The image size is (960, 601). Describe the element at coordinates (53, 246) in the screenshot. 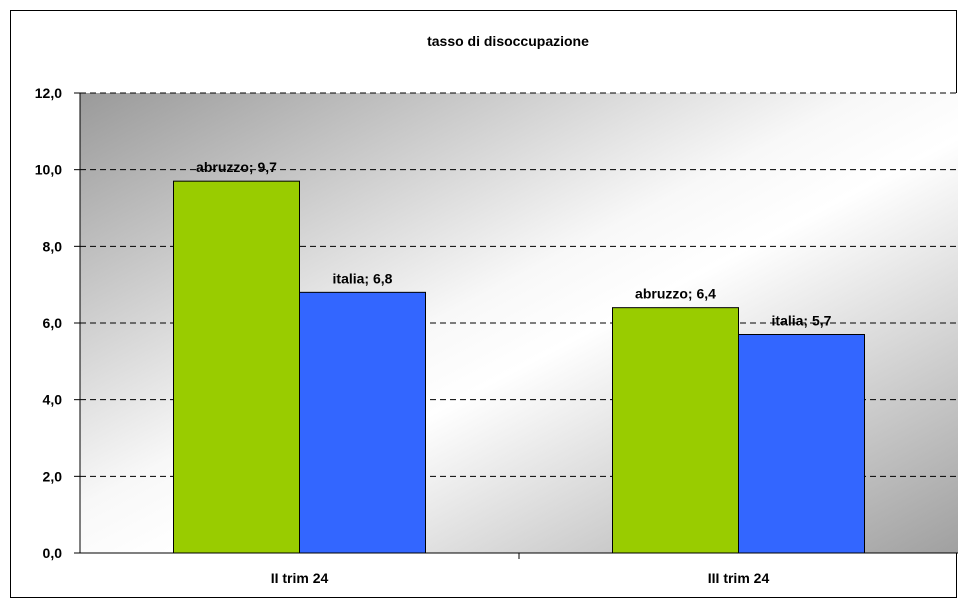

I see `y-tick-label: 8,0` at that location.